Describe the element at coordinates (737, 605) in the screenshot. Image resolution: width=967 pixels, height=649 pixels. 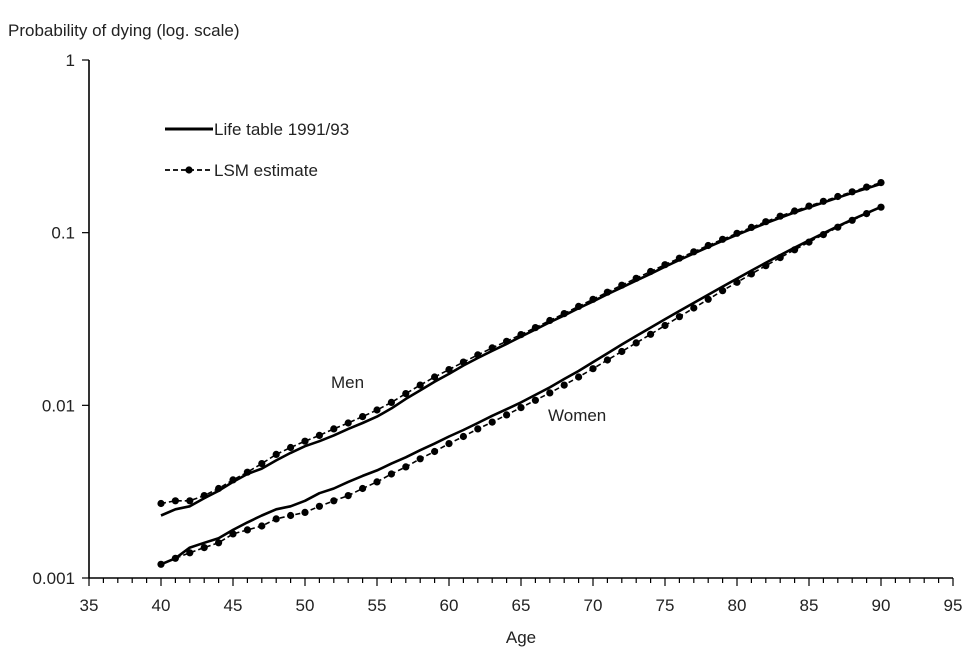
I see `x-tick-label: 80` at that location.